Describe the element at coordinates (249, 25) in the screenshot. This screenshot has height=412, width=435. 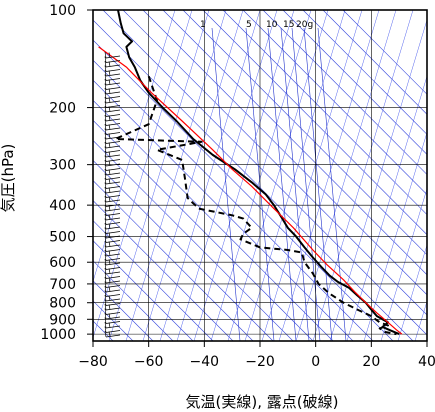
I see `mixing-ratio-label: 5` at that location.